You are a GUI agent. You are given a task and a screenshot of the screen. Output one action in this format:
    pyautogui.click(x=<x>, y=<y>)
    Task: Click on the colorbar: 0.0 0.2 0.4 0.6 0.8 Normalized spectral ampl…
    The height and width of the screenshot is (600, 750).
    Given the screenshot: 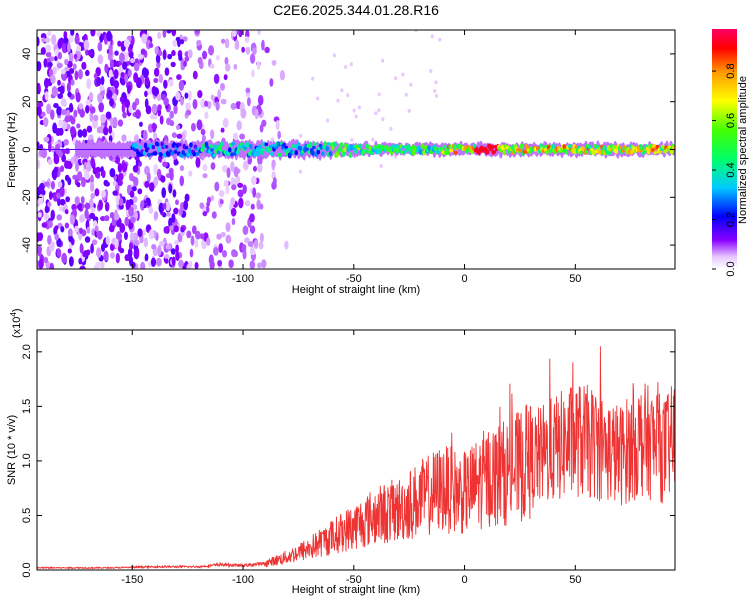 What is the action you would take?
    pyautogui.click(x=730, y=153)
    